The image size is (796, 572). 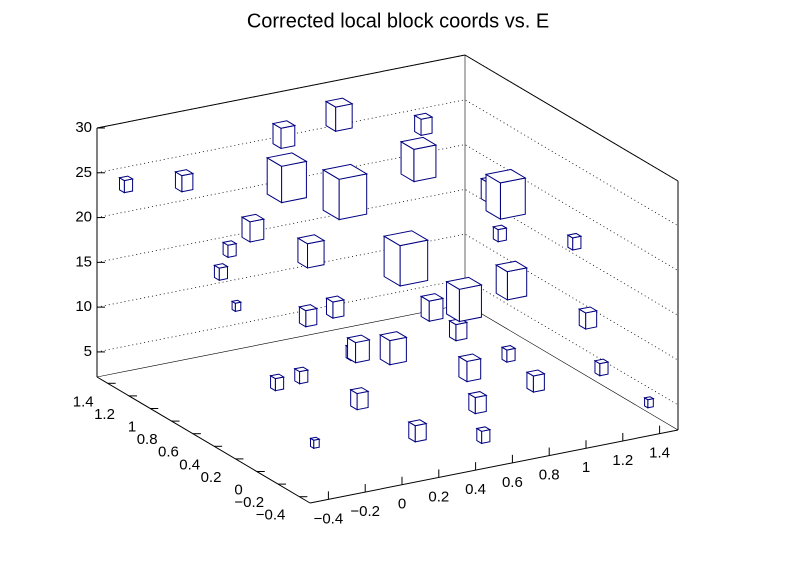 What do you see at coordinates (238, 489) in the screenshot?
I see `y-tick-label: 0` at bounding box center [238, 489].